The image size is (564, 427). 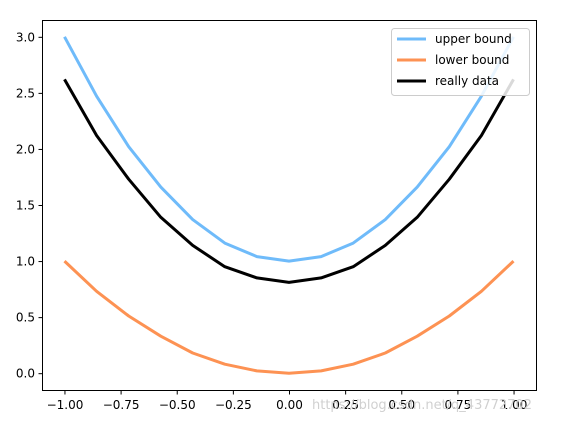 What do you see at coordinates (25, 262) in the screenshot?
I see `y-tick-label: 1.0` at bounding box center [25, 262].